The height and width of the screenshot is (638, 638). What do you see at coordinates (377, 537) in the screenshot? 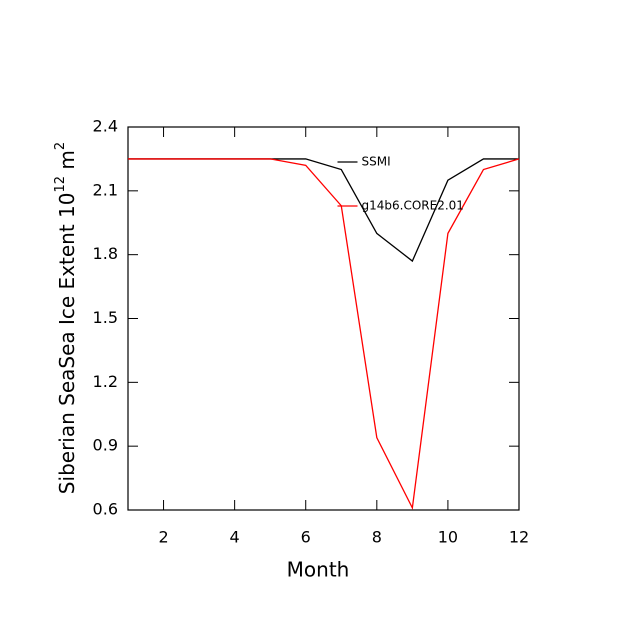
I see `x-tick-label: 8` at bounding box center [377, 537].